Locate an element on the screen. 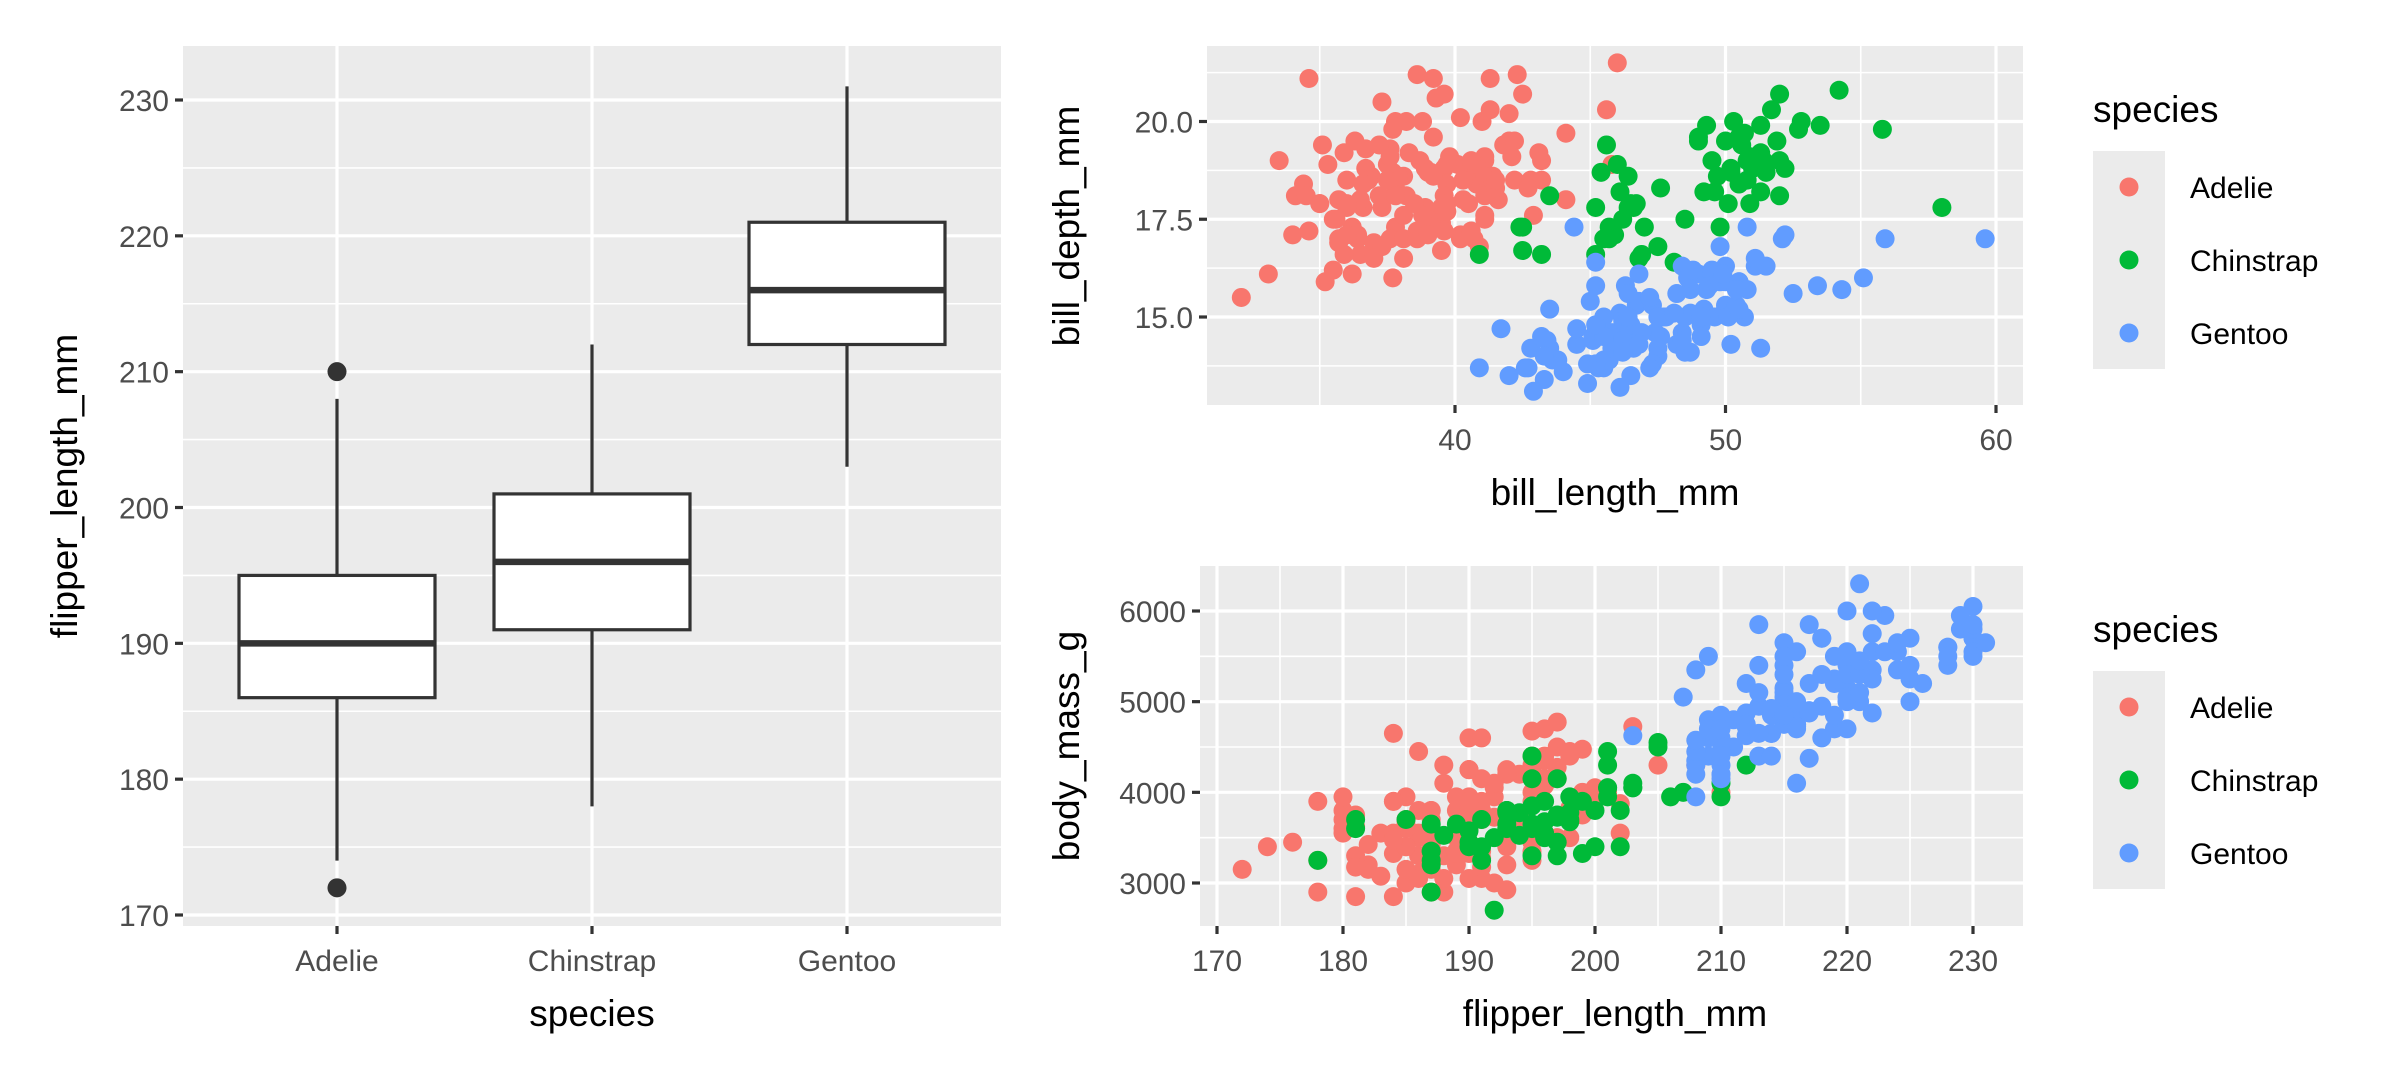 The height and width of the screenshot is (1080, 2400). legend-top-key-adelie is located at coordinates (2129, 187).